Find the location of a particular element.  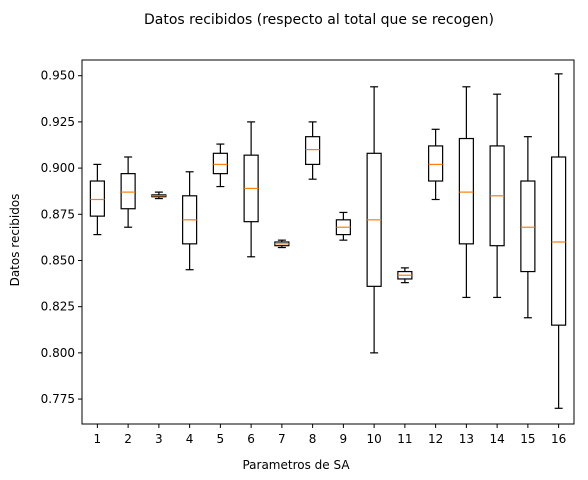

x-tick-label: 13 is located at coordinates (466, 439).